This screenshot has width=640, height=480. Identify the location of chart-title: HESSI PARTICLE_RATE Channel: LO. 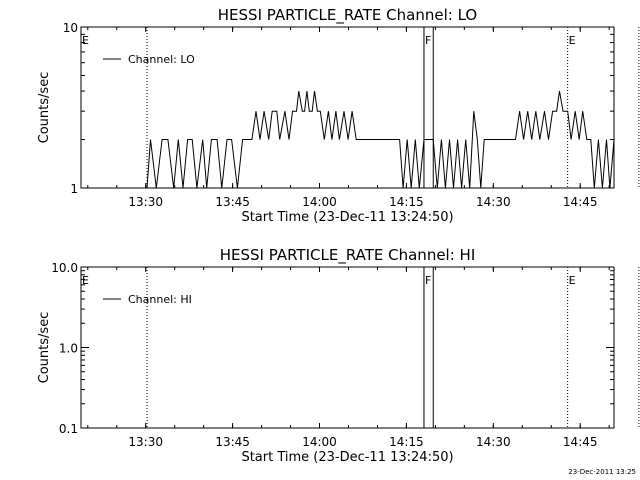
(347, 15).